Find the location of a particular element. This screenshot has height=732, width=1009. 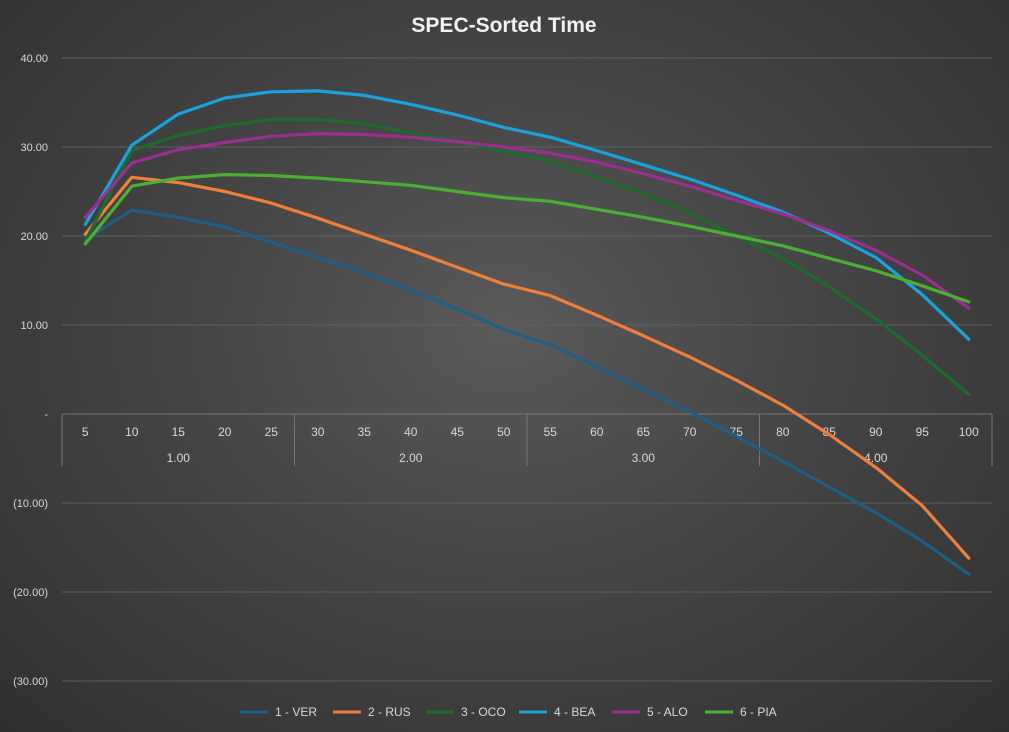

x-tick-label: 90 is located at coordinates (876, 432).